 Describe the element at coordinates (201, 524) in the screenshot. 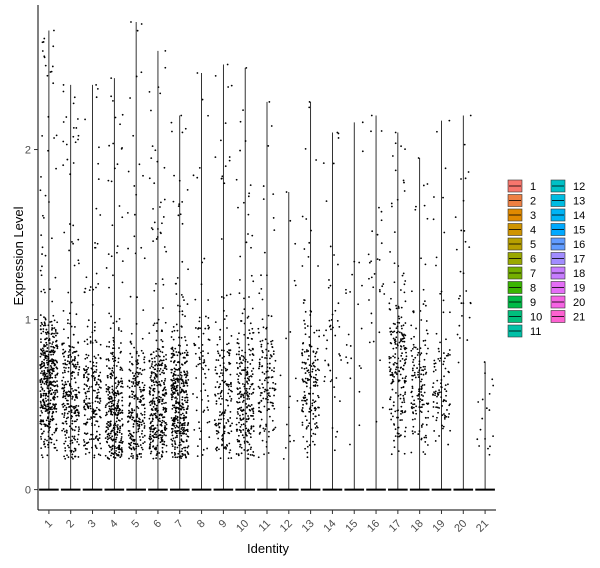

I see `x-tick-label-8: 8` at that location.